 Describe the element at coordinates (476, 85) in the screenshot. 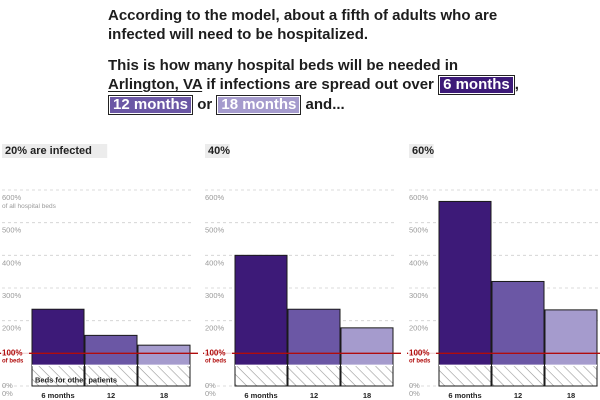

I see `pill-6-months: 6 months` at that location.